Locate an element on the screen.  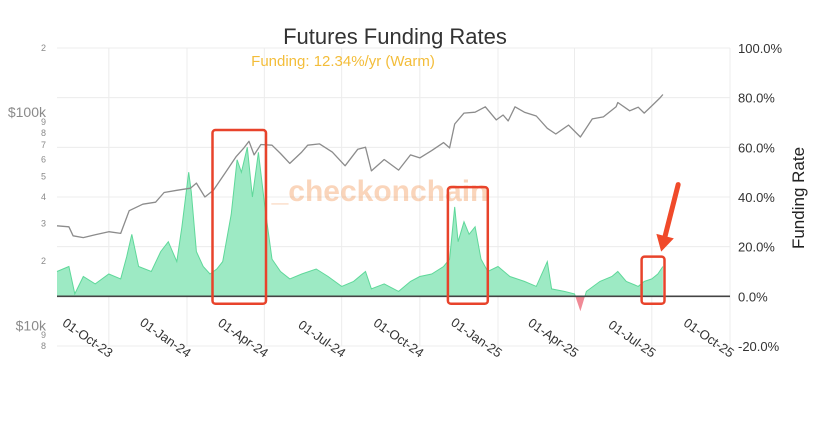
x-tick-label: 01-Jan-25 is located at coordinates (476, 338).